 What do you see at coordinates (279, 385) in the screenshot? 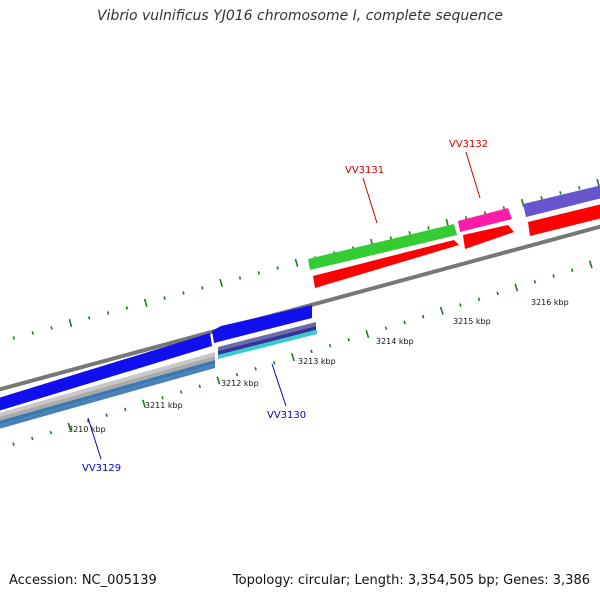
I see `leader-vv3130` at bounding box center [279, 385].